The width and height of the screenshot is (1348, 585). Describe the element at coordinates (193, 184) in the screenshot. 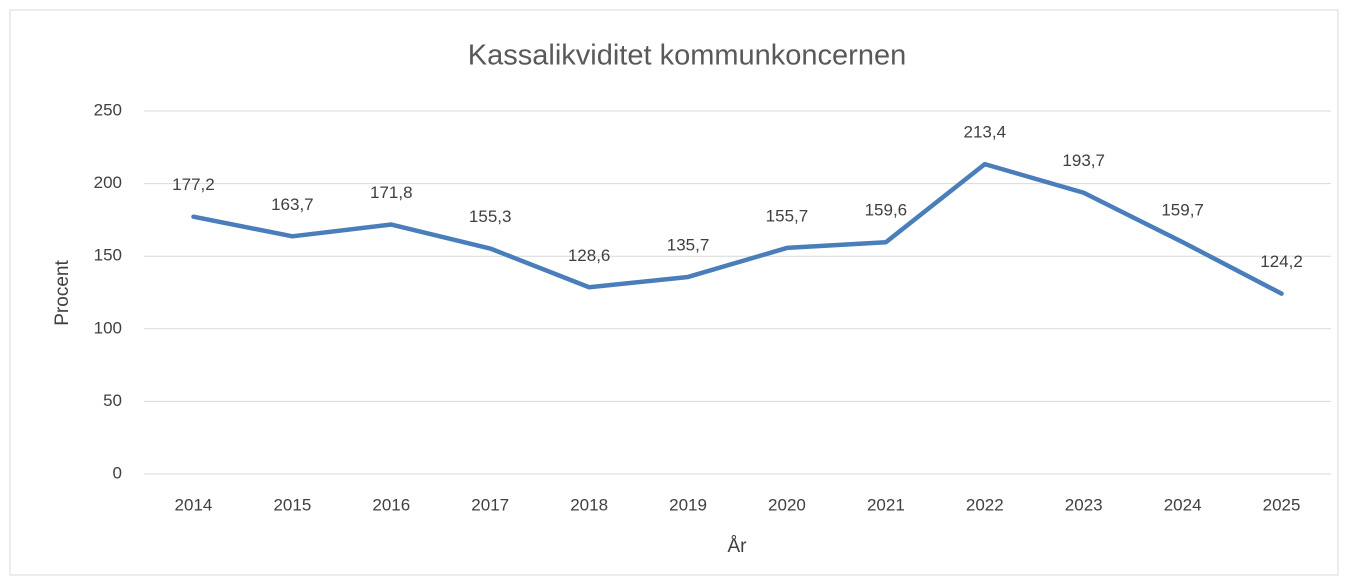

I see `data-label: 177,2` at that location.